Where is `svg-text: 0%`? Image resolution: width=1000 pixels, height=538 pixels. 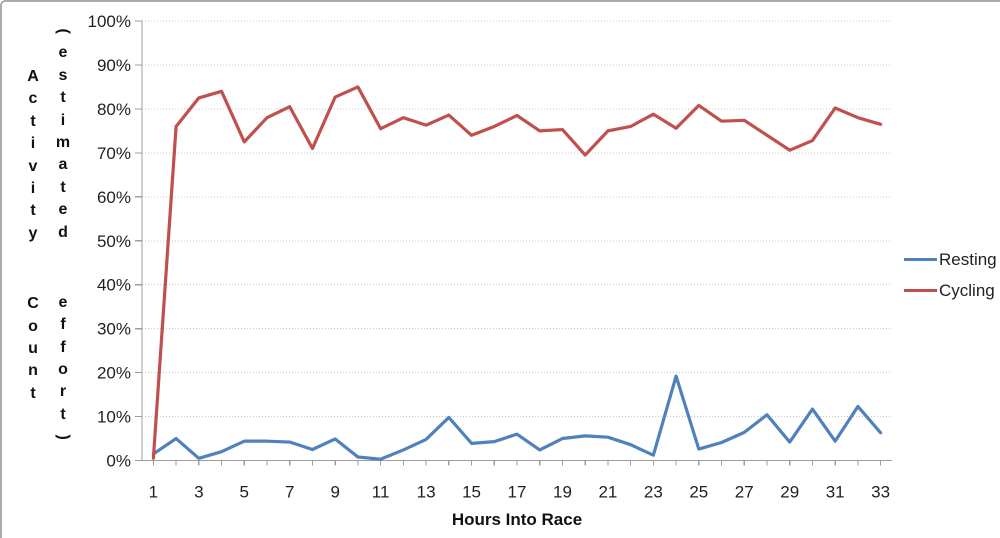
svg-text: 0% is located at coordinates (118, 461).